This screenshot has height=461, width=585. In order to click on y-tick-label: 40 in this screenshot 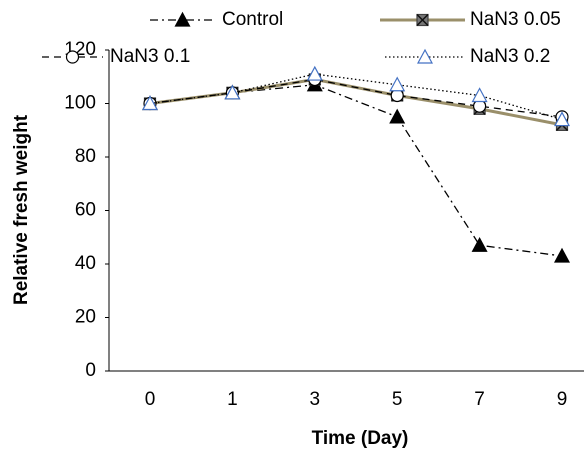, I will do `click(85, 263)`.